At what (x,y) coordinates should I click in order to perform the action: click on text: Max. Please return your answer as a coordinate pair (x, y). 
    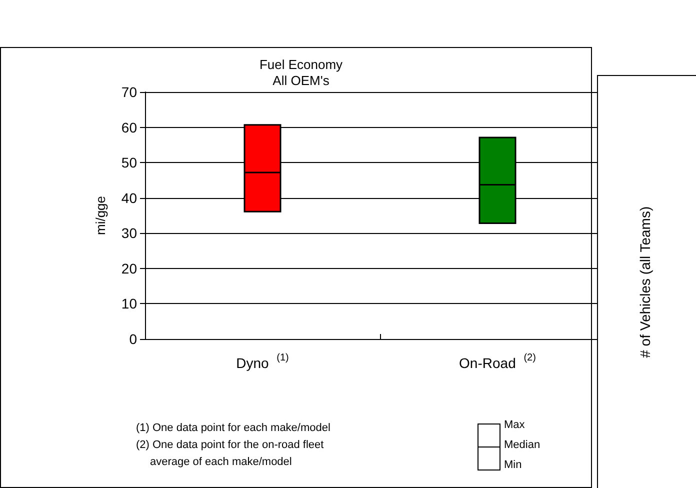
    Looking at the image, I should click on (514, 425).